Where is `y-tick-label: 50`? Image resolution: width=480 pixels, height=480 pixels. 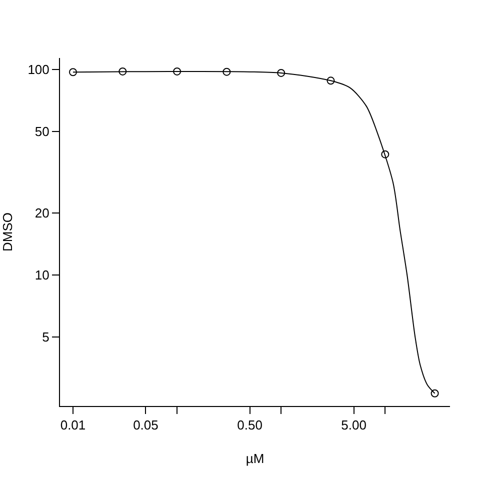 y-tick-label: 50 is located at coordinates (42, 132).